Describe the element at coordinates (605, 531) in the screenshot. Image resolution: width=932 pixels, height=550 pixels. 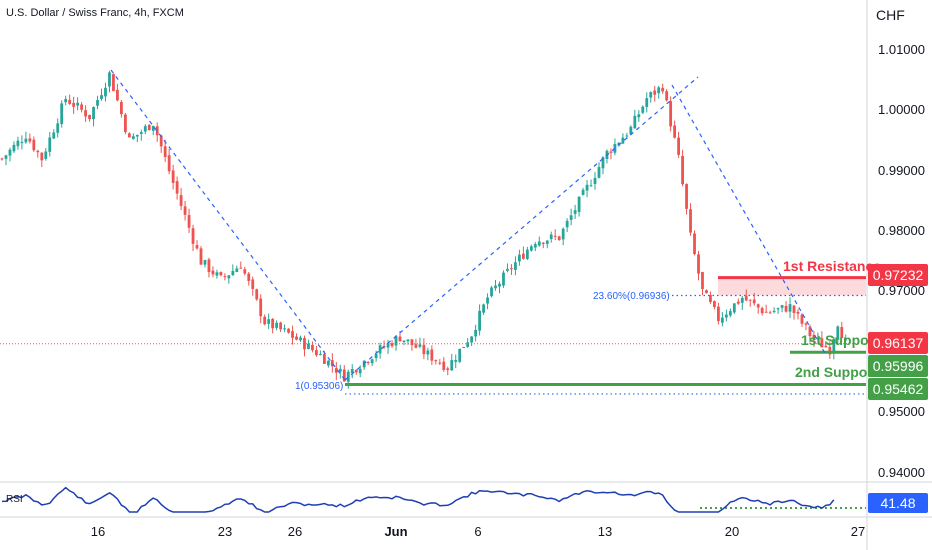
I see `x-tick: 13` at that location.